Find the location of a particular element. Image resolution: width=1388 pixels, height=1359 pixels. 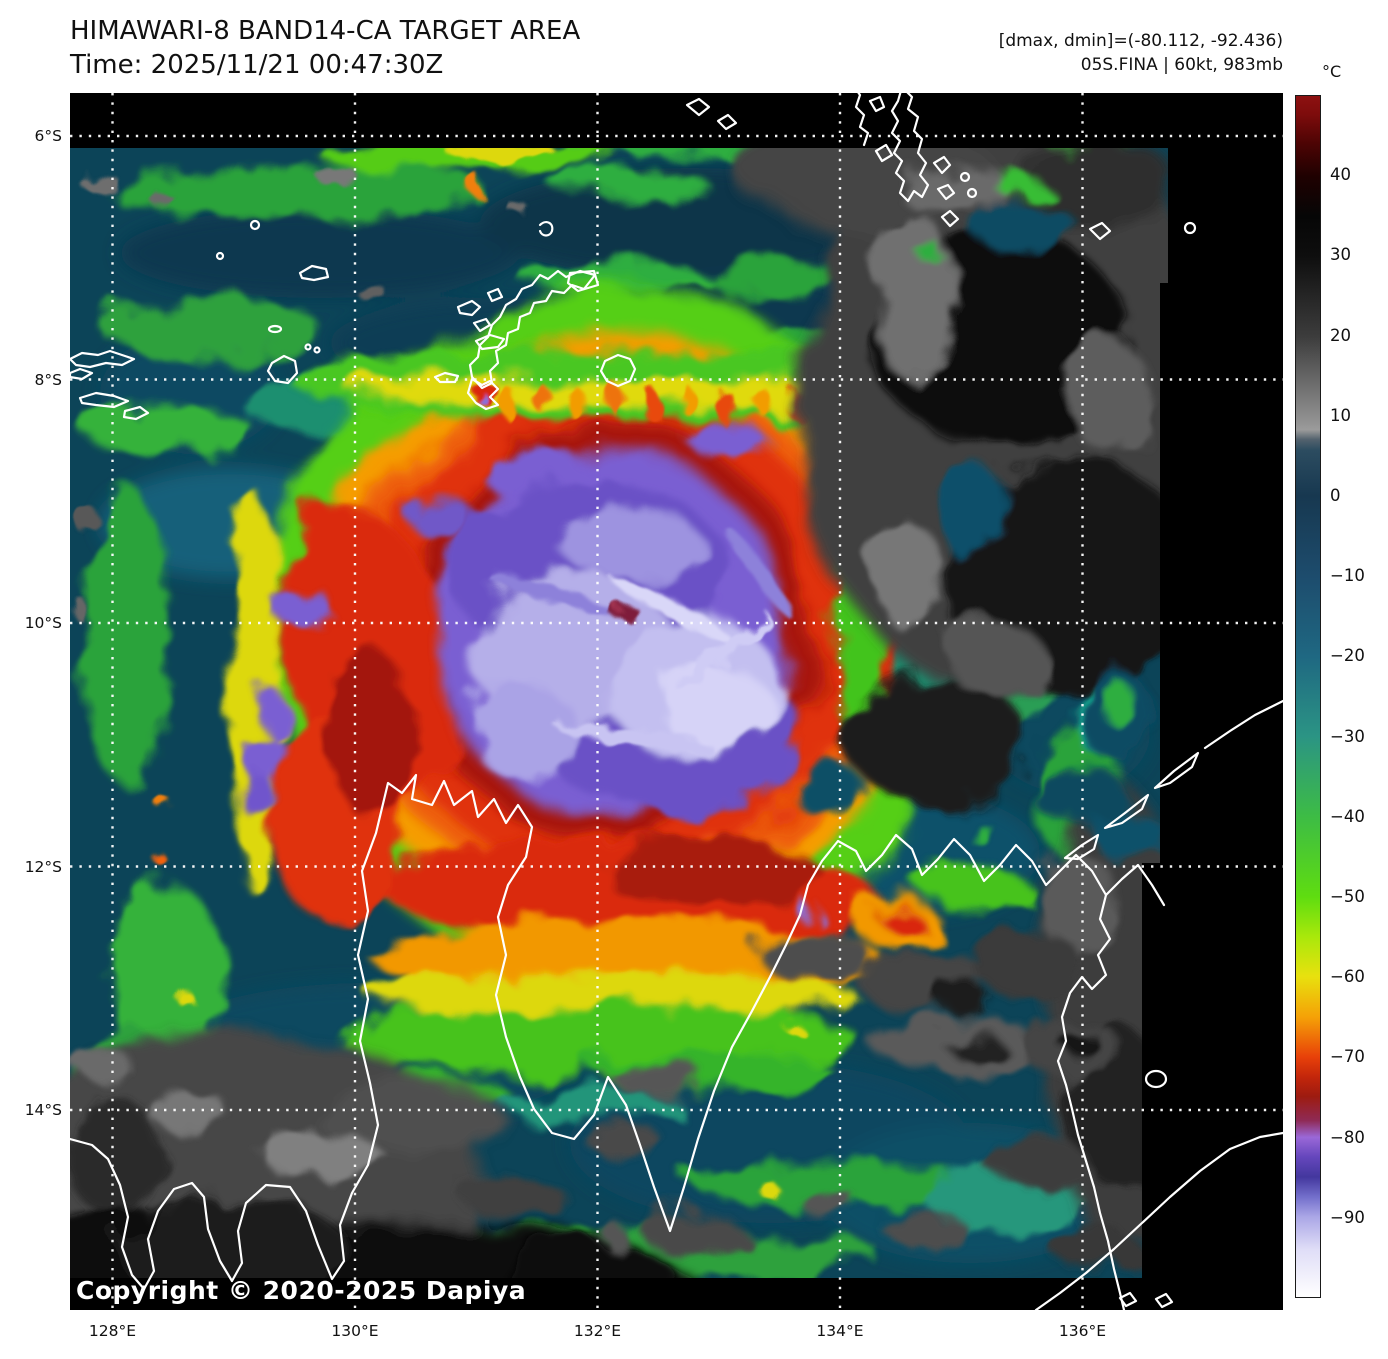

lat-tick-label: 6°S is located at coordinates (48, 136).